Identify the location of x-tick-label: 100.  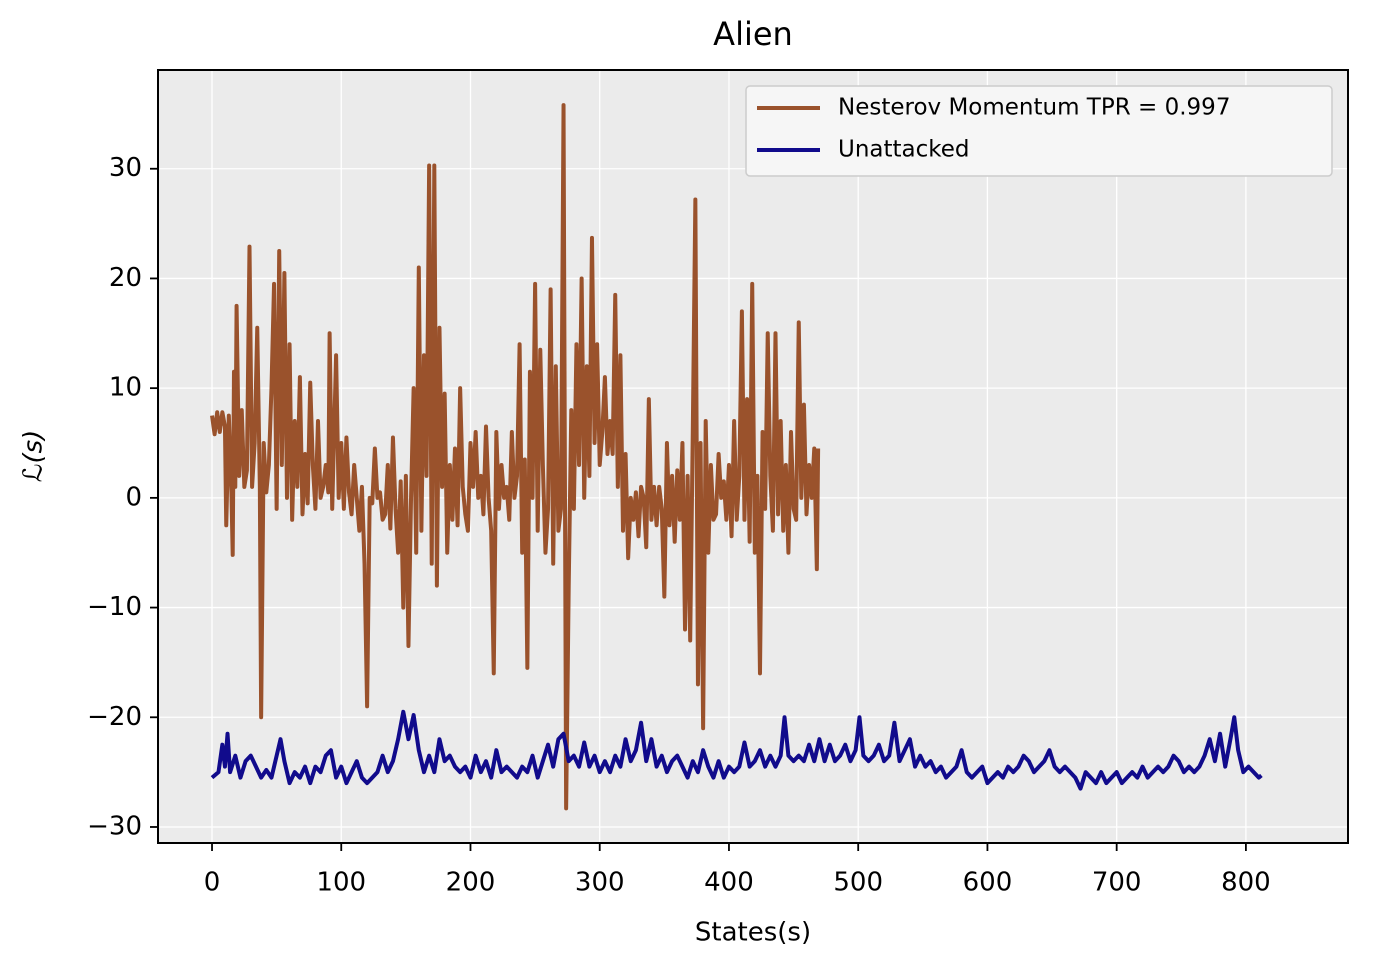
(341, 883).